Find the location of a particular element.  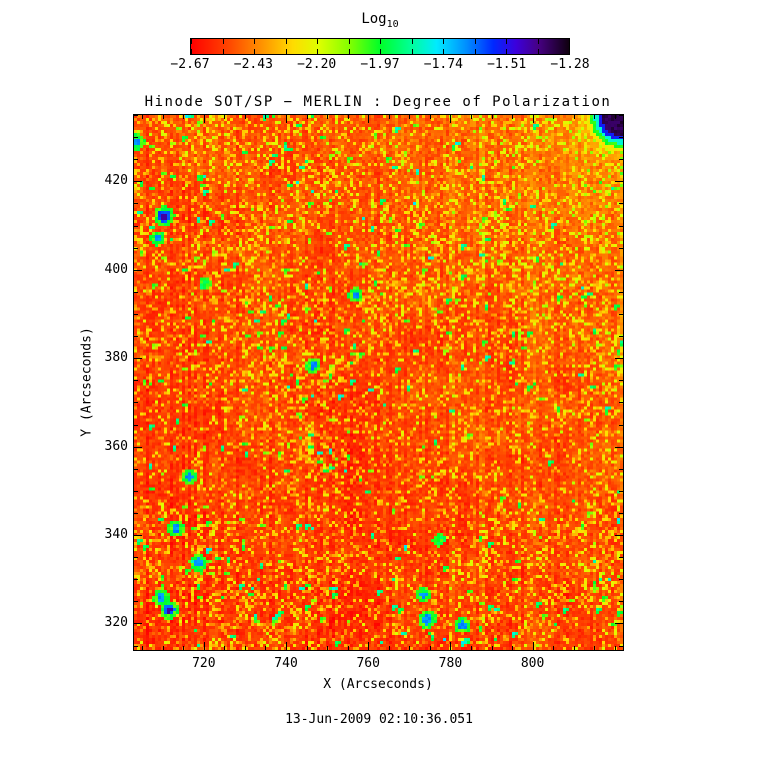

colorbar-gradient is located at coordinates (380, 46).